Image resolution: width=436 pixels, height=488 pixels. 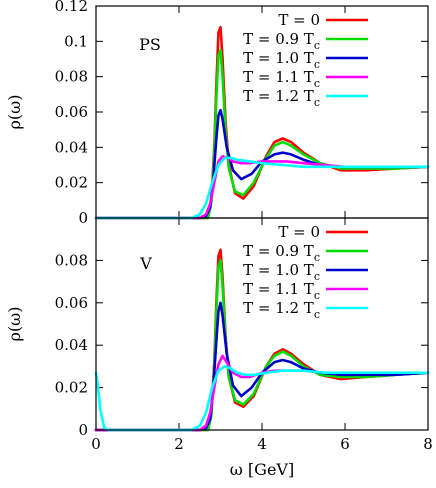 I want to click on panel-label: PS, so click(x=150, y=44).